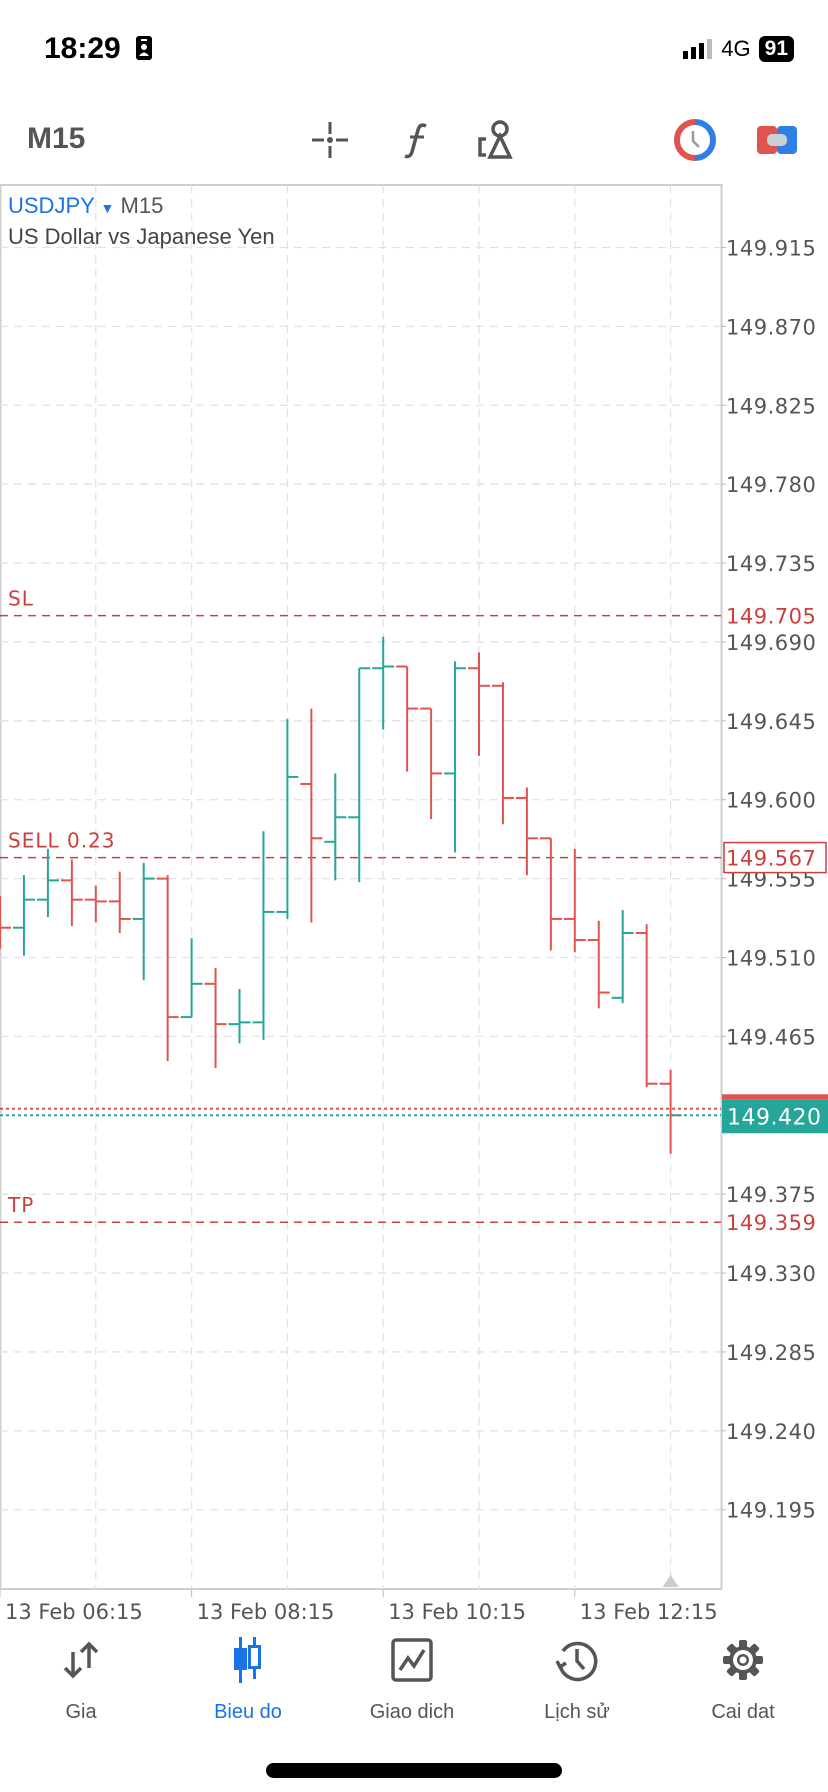 The image size is (828, 1792). Describe the element at coordinates (777, 140) in the screenshot. I see `account-toggle-icon` at that location.